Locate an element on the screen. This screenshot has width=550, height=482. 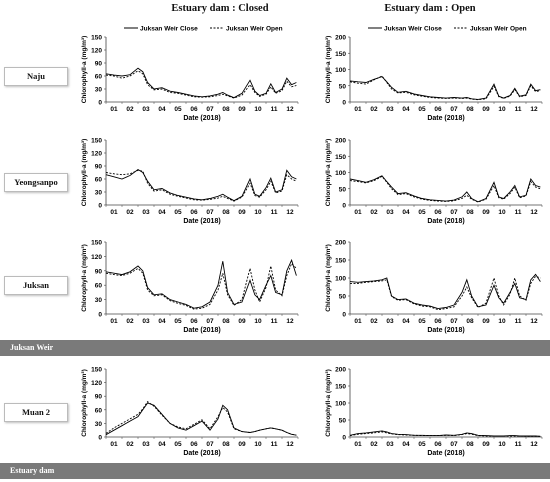
naju-open-series-close is located at coordinates (445, 88).